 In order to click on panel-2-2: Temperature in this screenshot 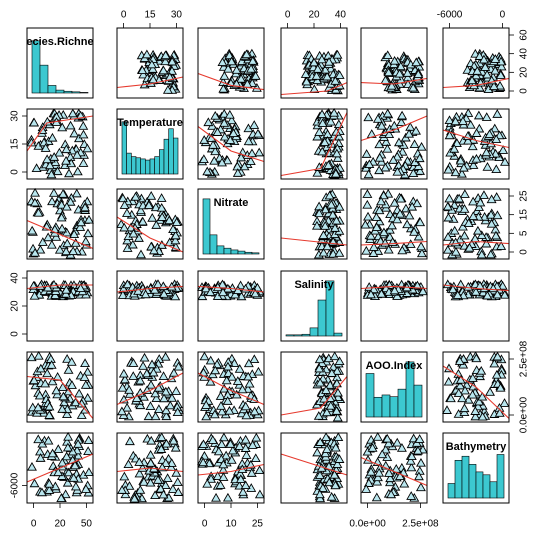, I will do `click(150, 144)`.